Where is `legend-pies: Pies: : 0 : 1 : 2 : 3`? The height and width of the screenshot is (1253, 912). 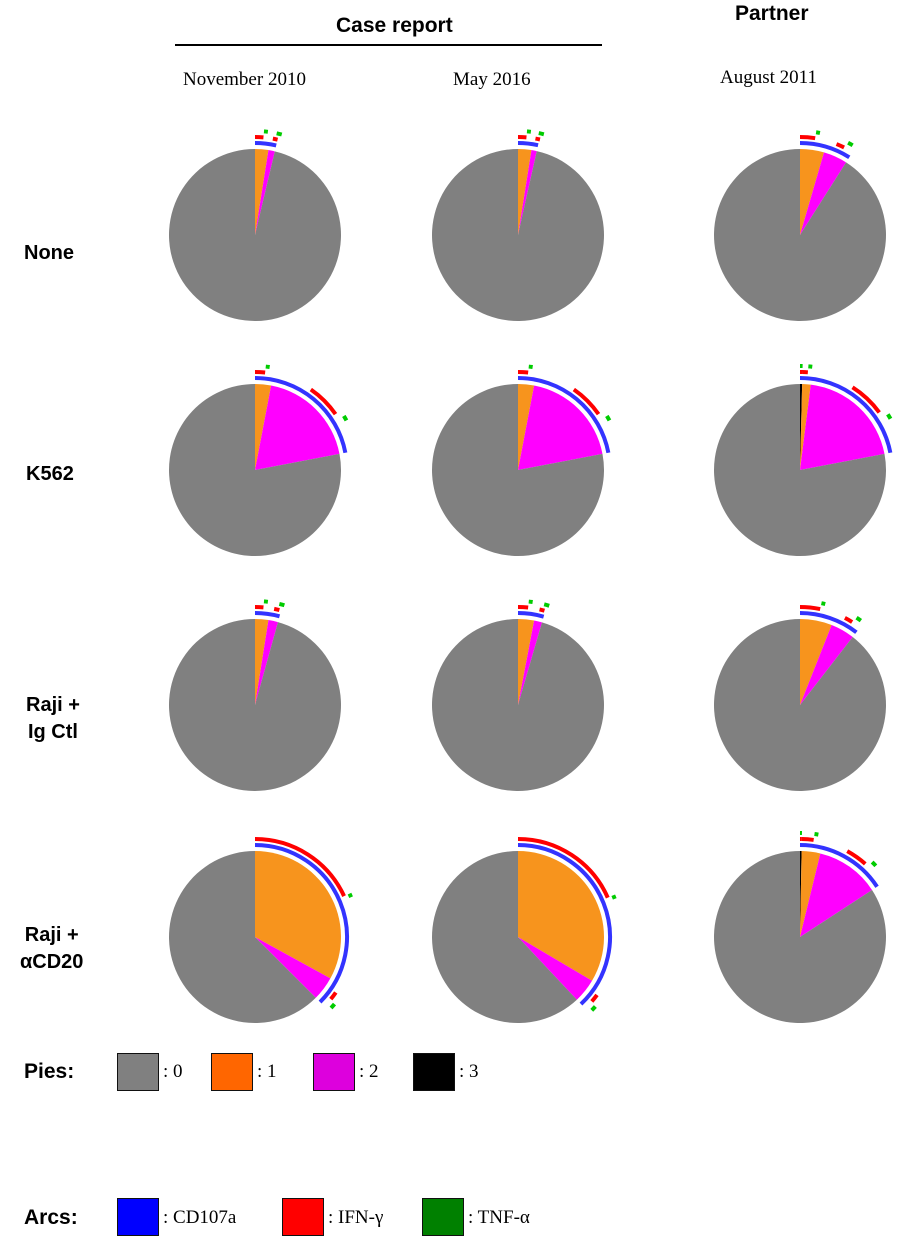 legend-pies: Pies: : 0 : 1 : 2 : 3 is located at coordinates (456, 1073).